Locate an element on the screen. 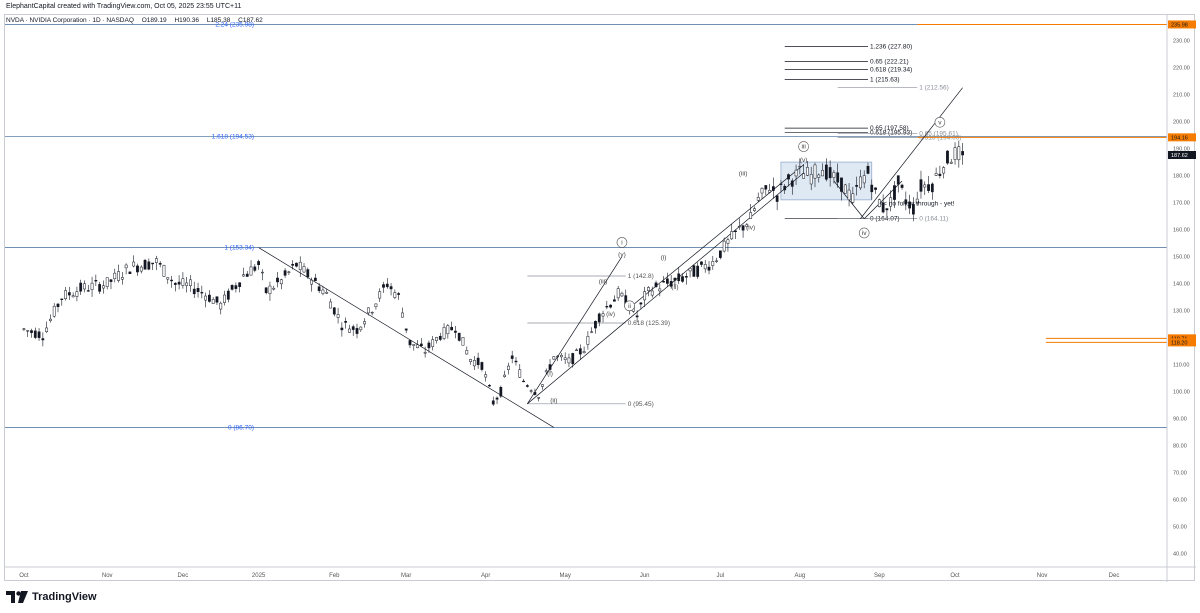 The height and width of the screenshot is (613, 1200). fib3-level-label: 0 (164.11) is located at coordinates (933, 218).